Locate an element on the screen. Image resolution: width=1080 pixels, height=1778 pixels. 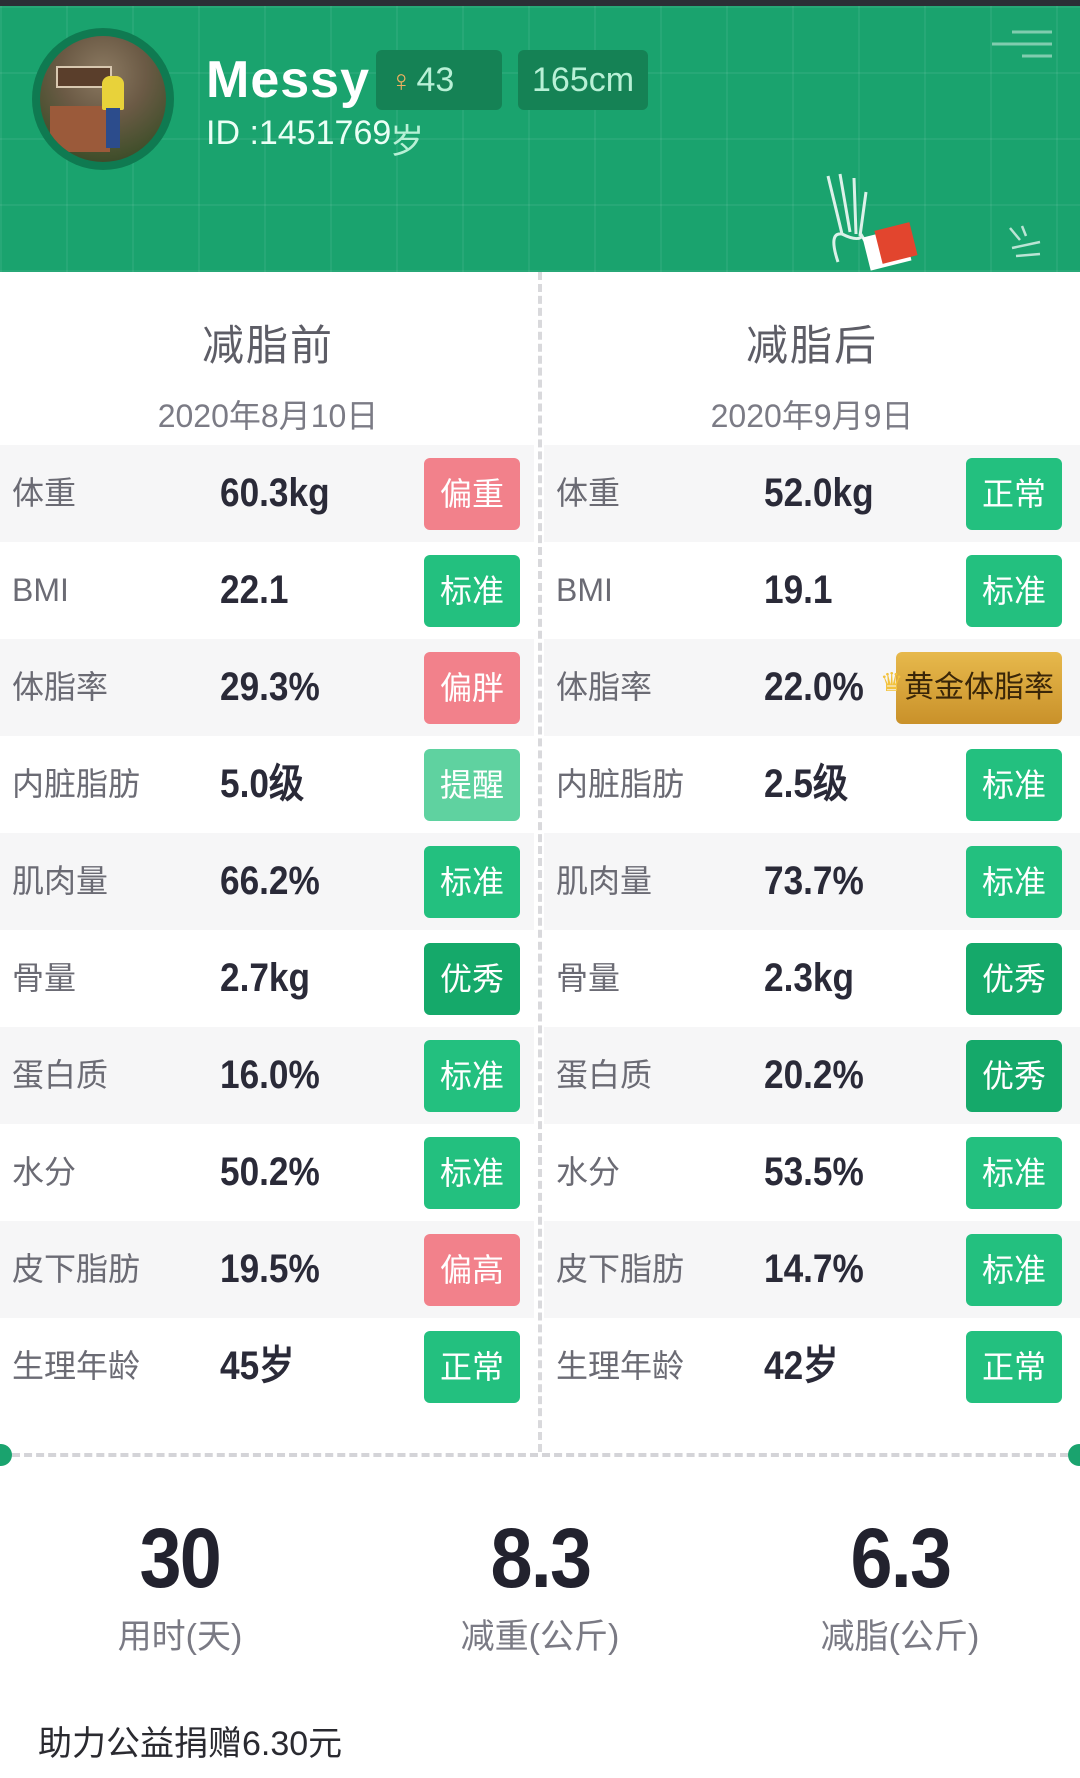
metric-row: 水分 53.5% 标准 is located at coordinates (812, 1172).